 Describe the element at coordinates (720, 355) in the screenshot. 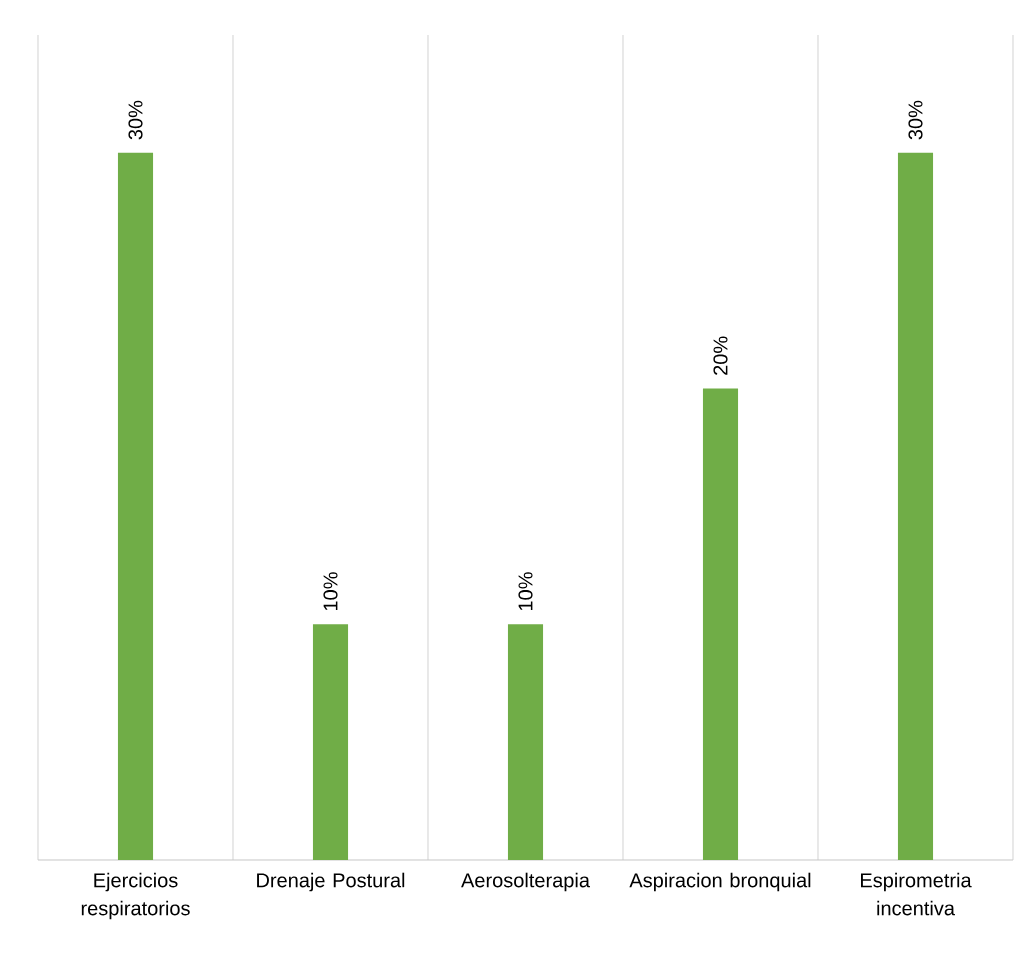

I see `data-label: 20%` at that location.